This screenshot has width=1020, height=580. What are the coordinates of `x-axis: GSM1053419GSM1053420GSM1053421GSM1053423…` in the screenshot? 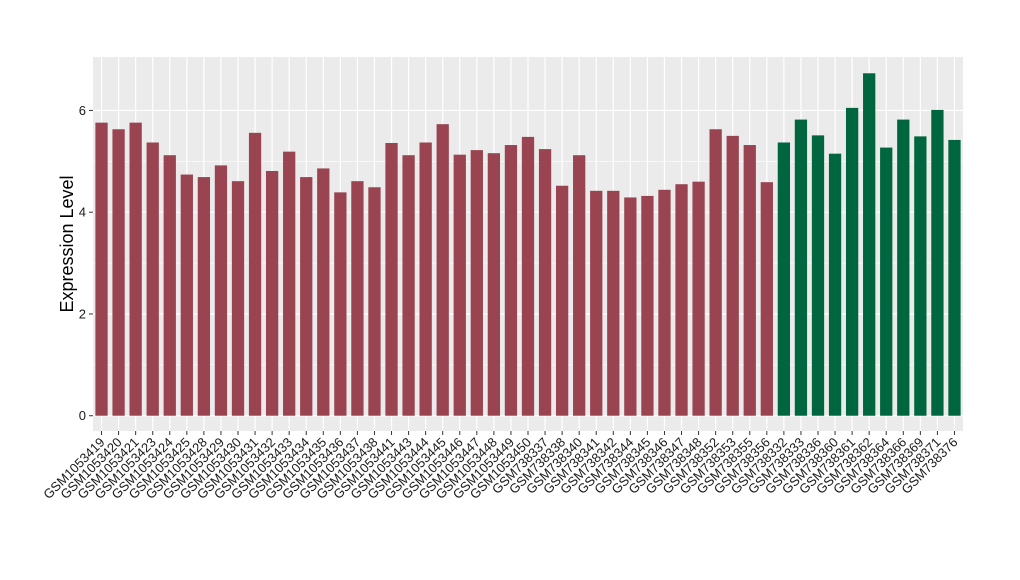 It's located at (500, 466).